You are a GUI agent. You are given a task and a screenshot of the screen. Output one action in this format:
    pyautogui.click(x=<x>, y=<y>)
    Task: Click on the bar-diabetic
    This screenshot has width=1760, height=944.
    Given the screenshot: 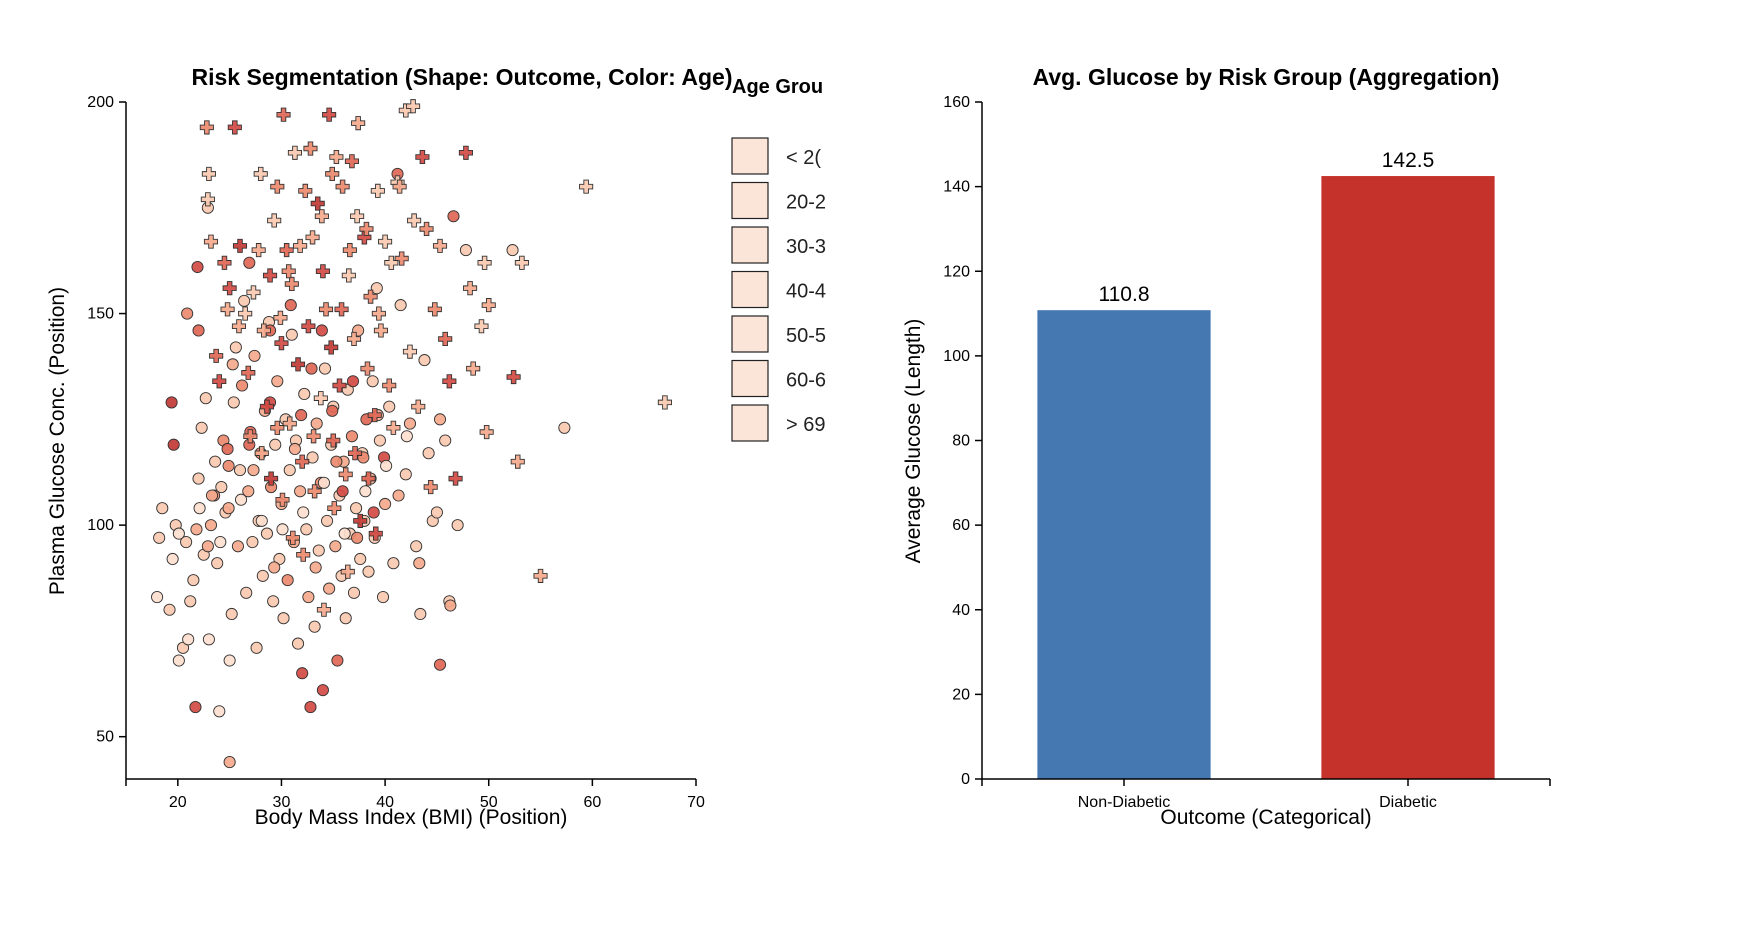 What is the action you would take?
    pyautogui.click(x=1408, y=477)
    